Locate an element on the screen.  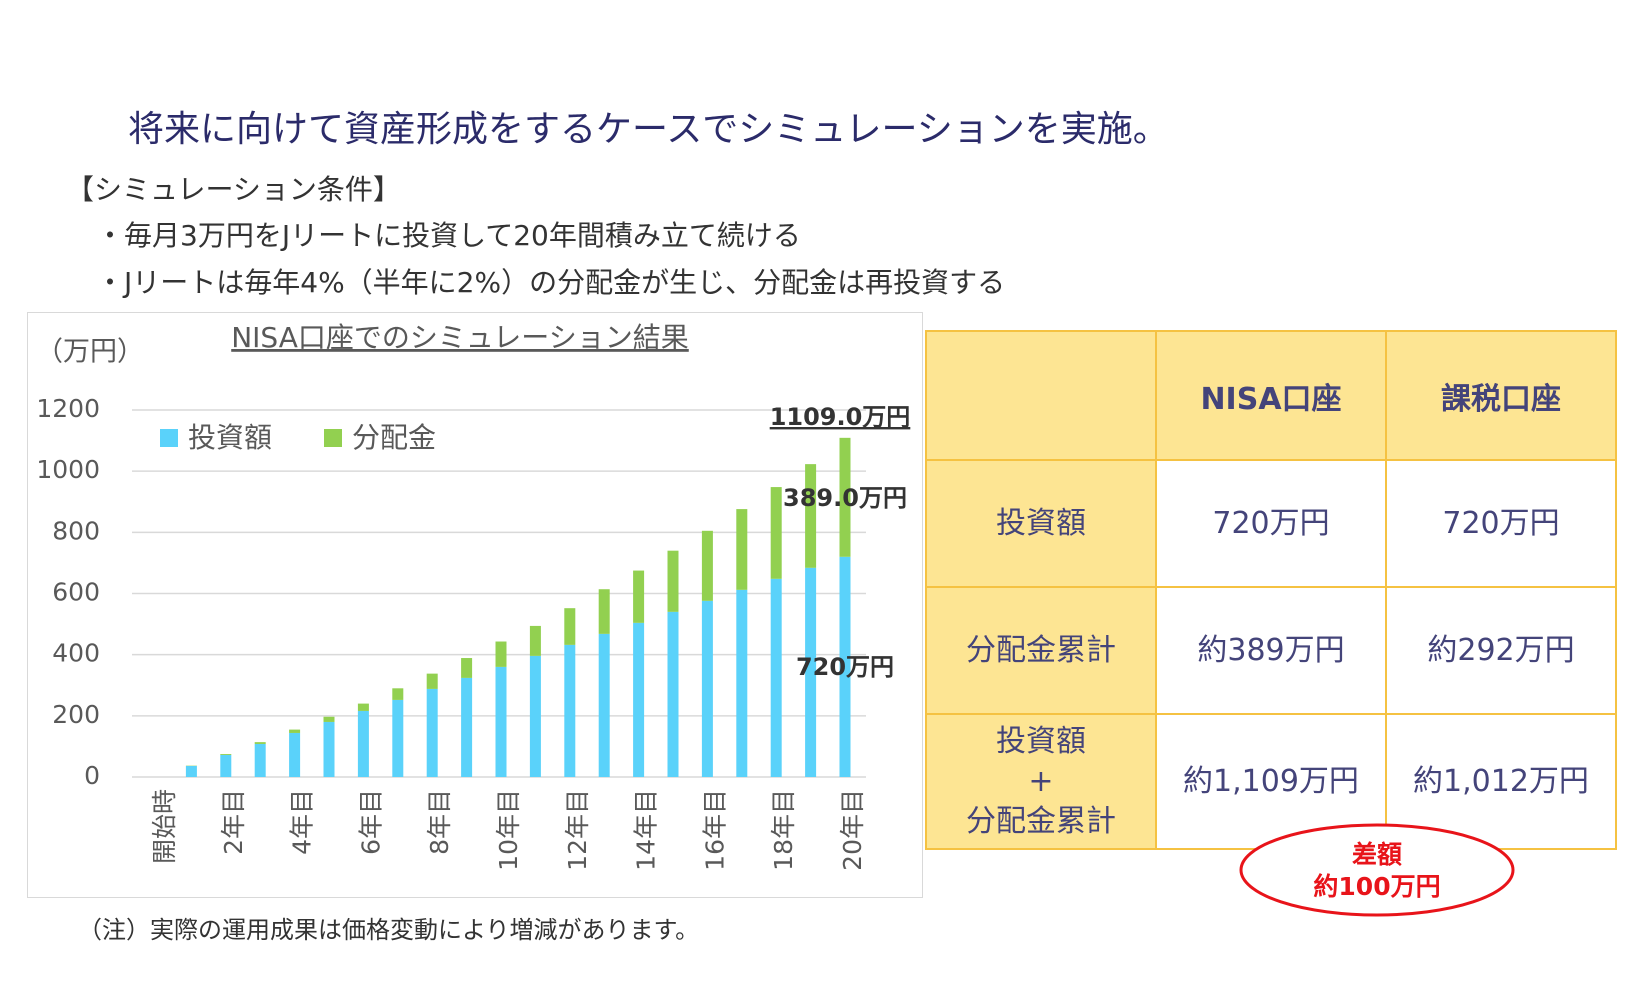
x-tick-label: 12年目 is located at coordinates (577, 830).